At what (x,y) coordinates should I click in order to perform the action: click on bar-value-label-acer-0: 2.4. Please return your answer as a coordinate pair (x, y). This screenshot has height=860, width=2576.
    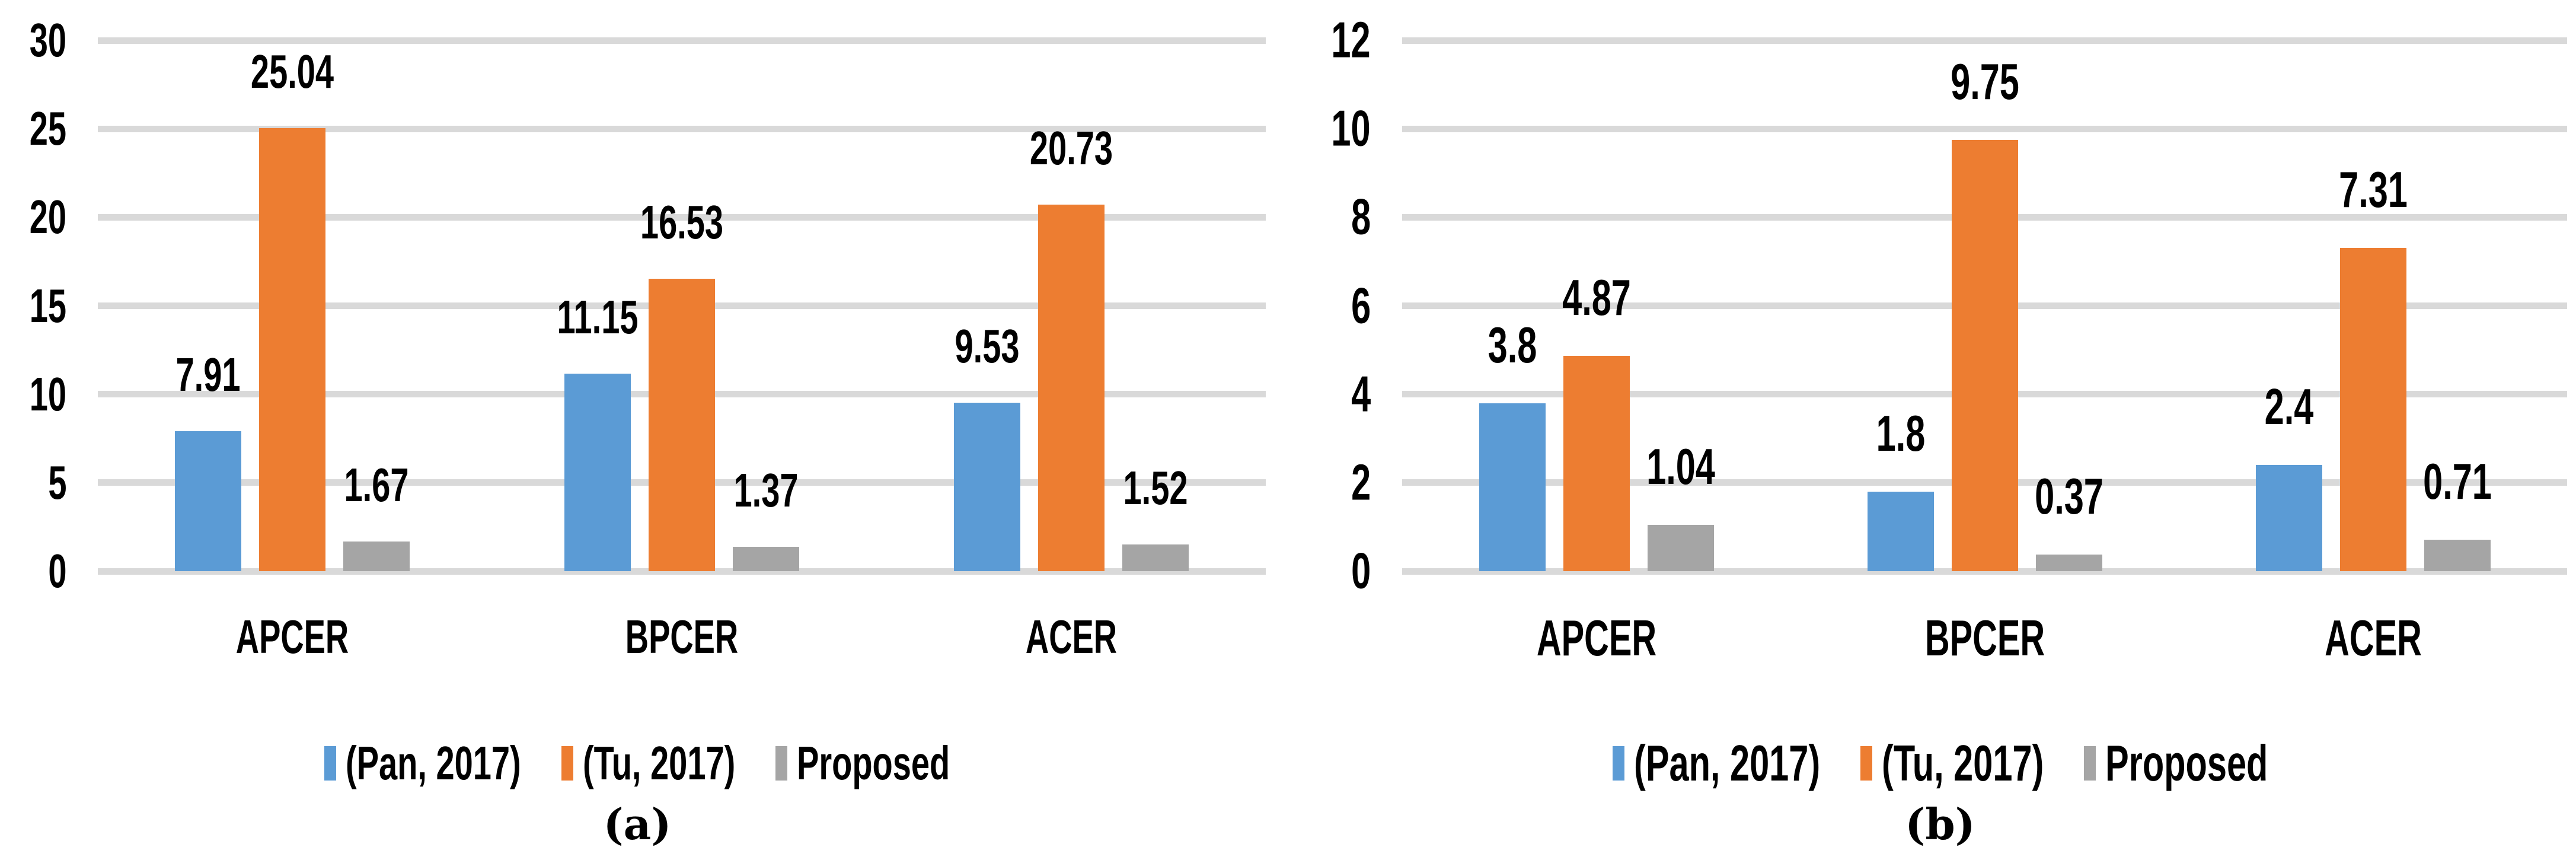
    Looking at the image, I should click on (2288, 407).